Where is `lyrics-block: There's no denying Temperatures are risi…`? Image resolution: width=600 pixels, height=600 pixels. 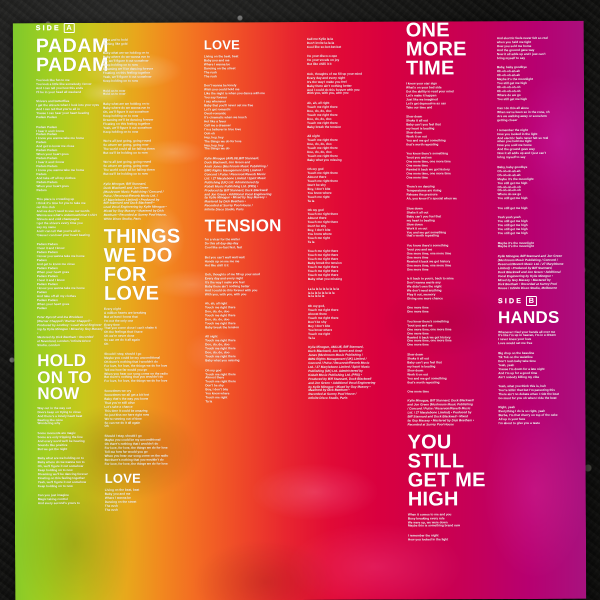 lyrics-block: There's no denying Temperatures are risi… is located at coordinates (431, 192).